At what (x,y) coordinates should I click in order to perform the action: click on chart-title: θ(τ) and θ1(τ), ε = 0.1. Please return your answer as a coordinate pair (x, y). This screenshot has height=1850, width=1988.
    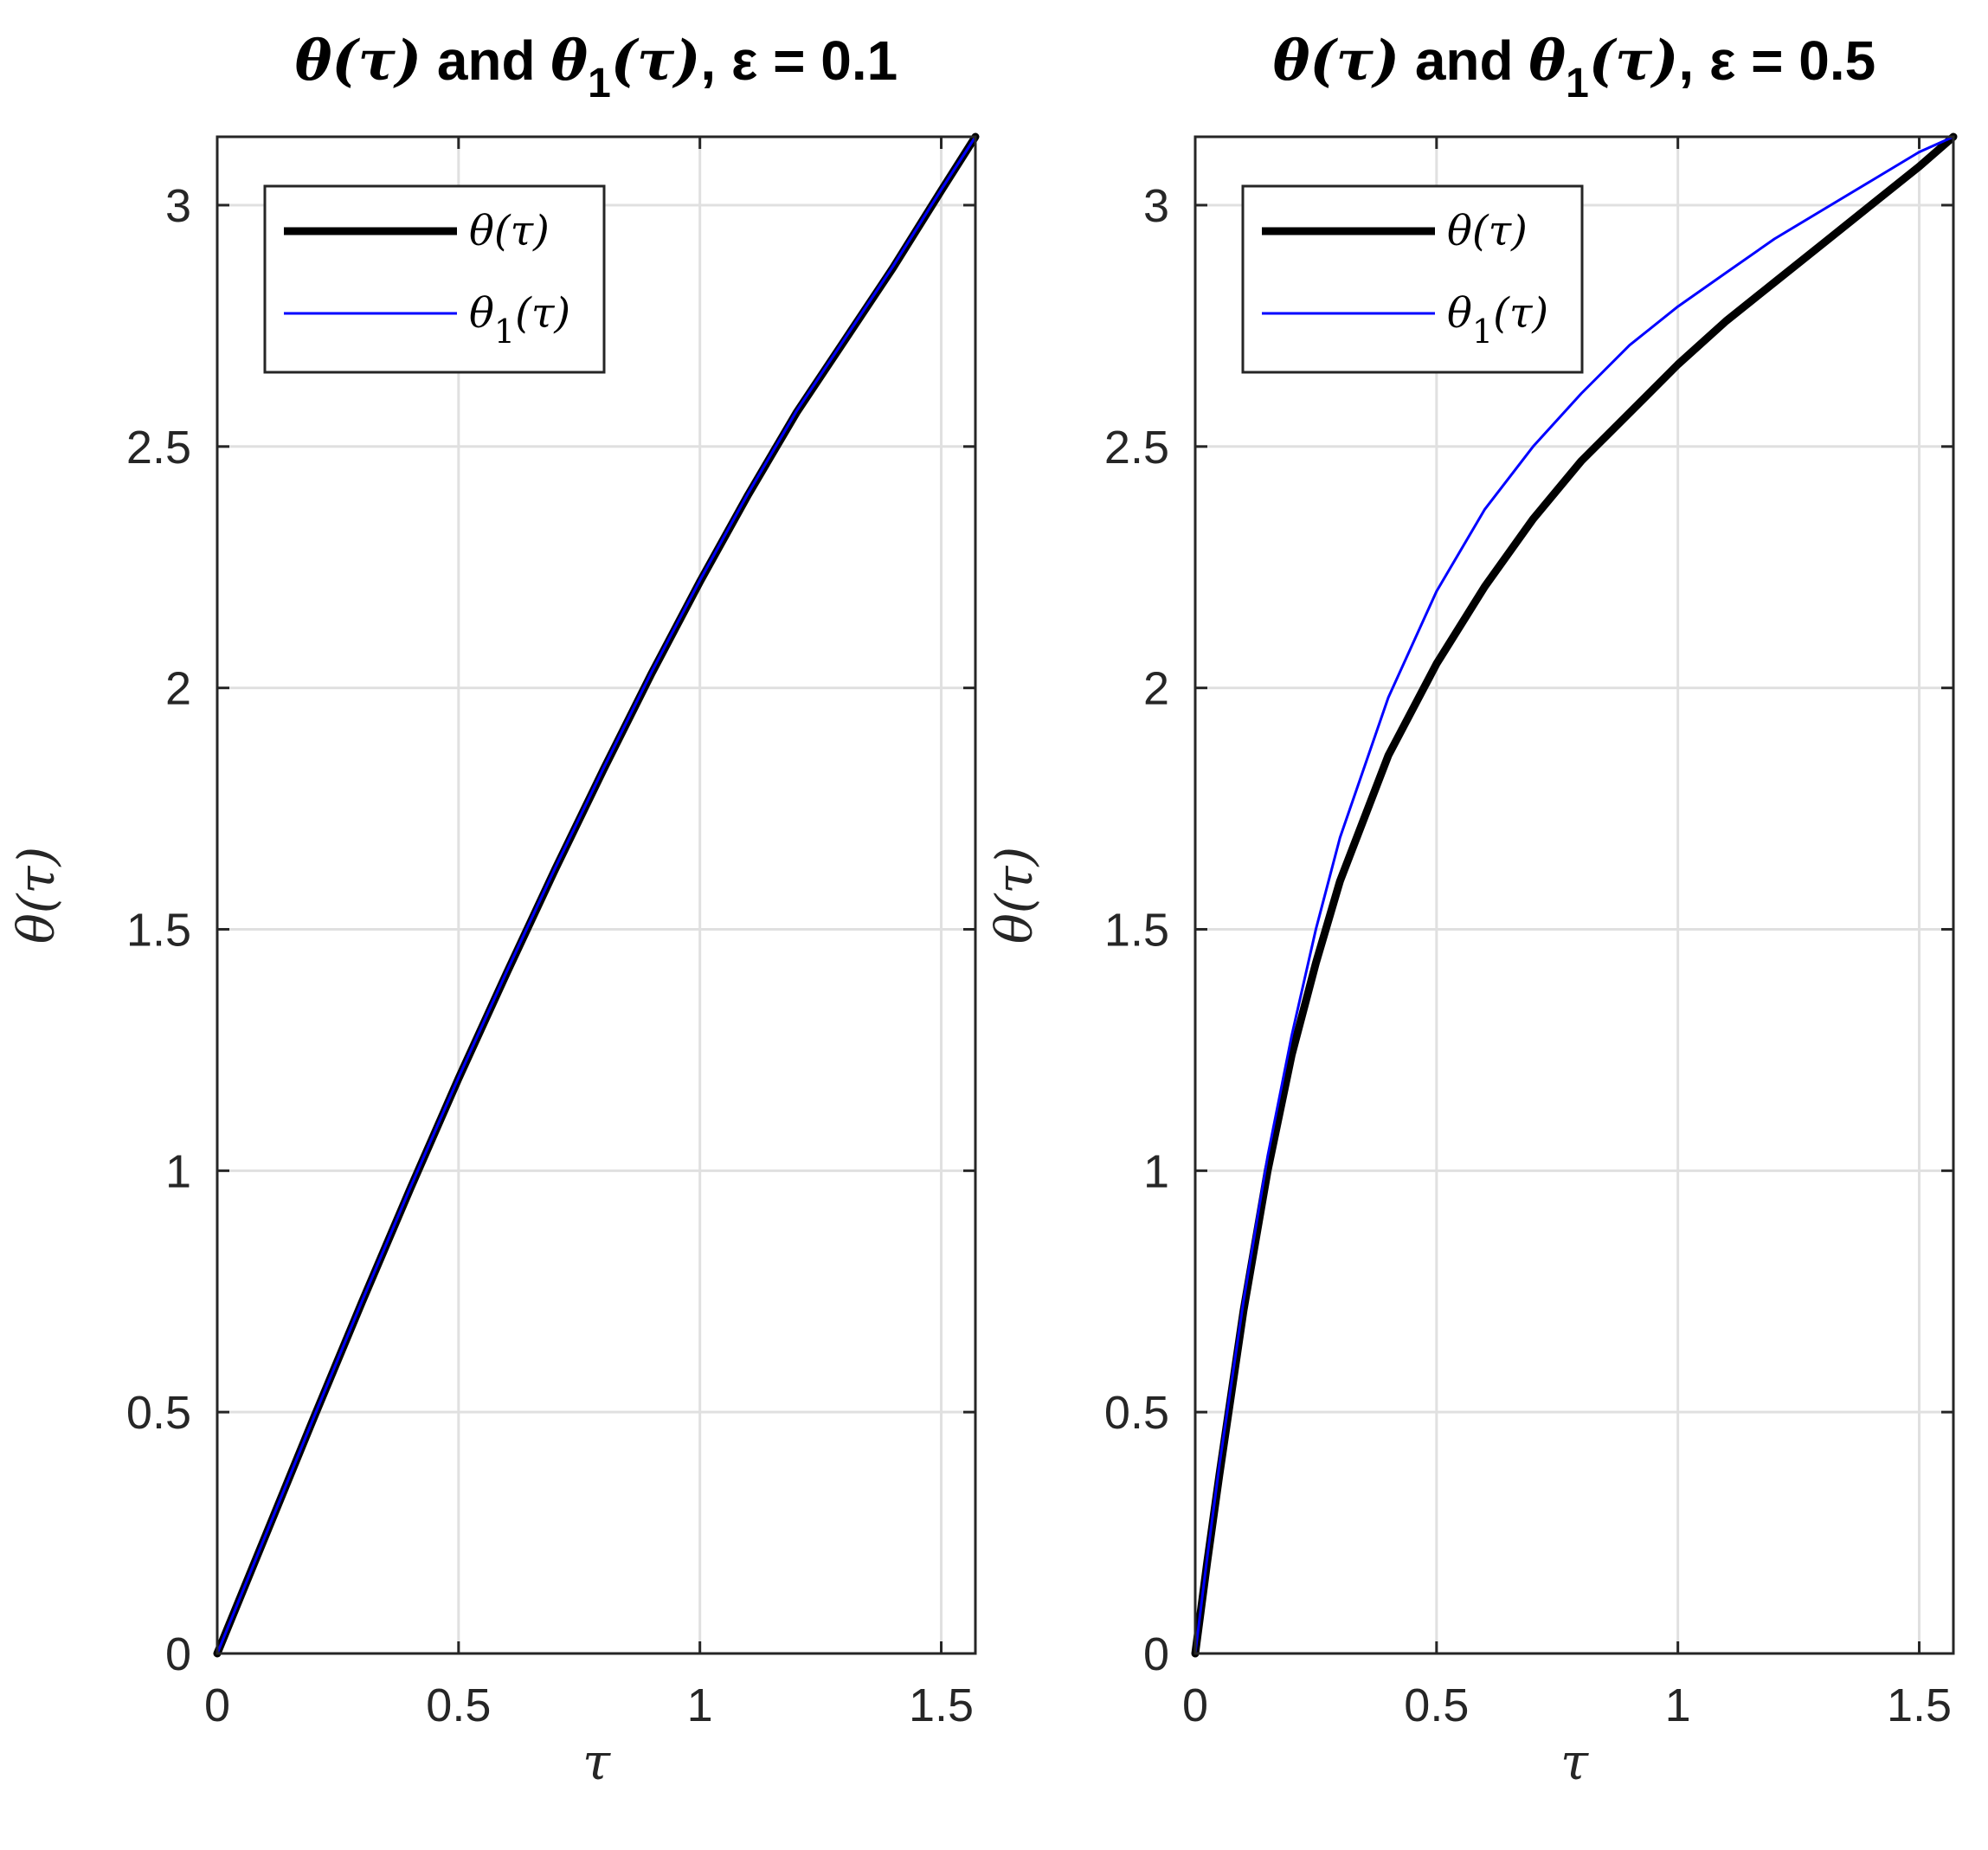
    Looking at the image, I should click on (596, 67).